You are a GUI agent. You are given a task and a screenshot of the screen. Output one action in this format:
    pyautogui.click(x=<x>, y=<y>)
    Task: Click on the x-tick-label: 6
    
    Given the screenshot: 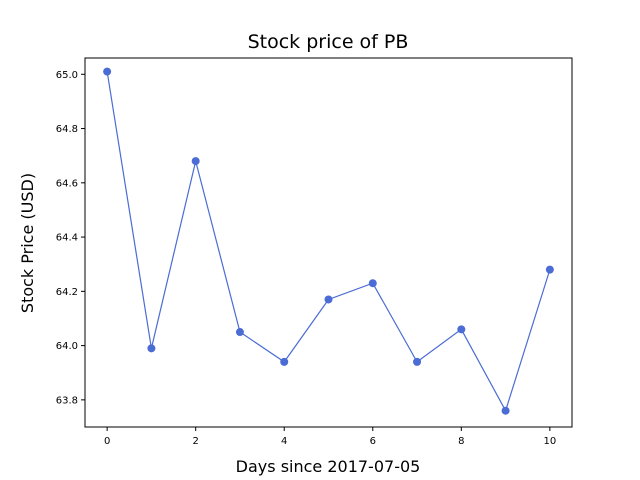 What is the action you would take?
    pyautogui.click(x=373, y=441)
    